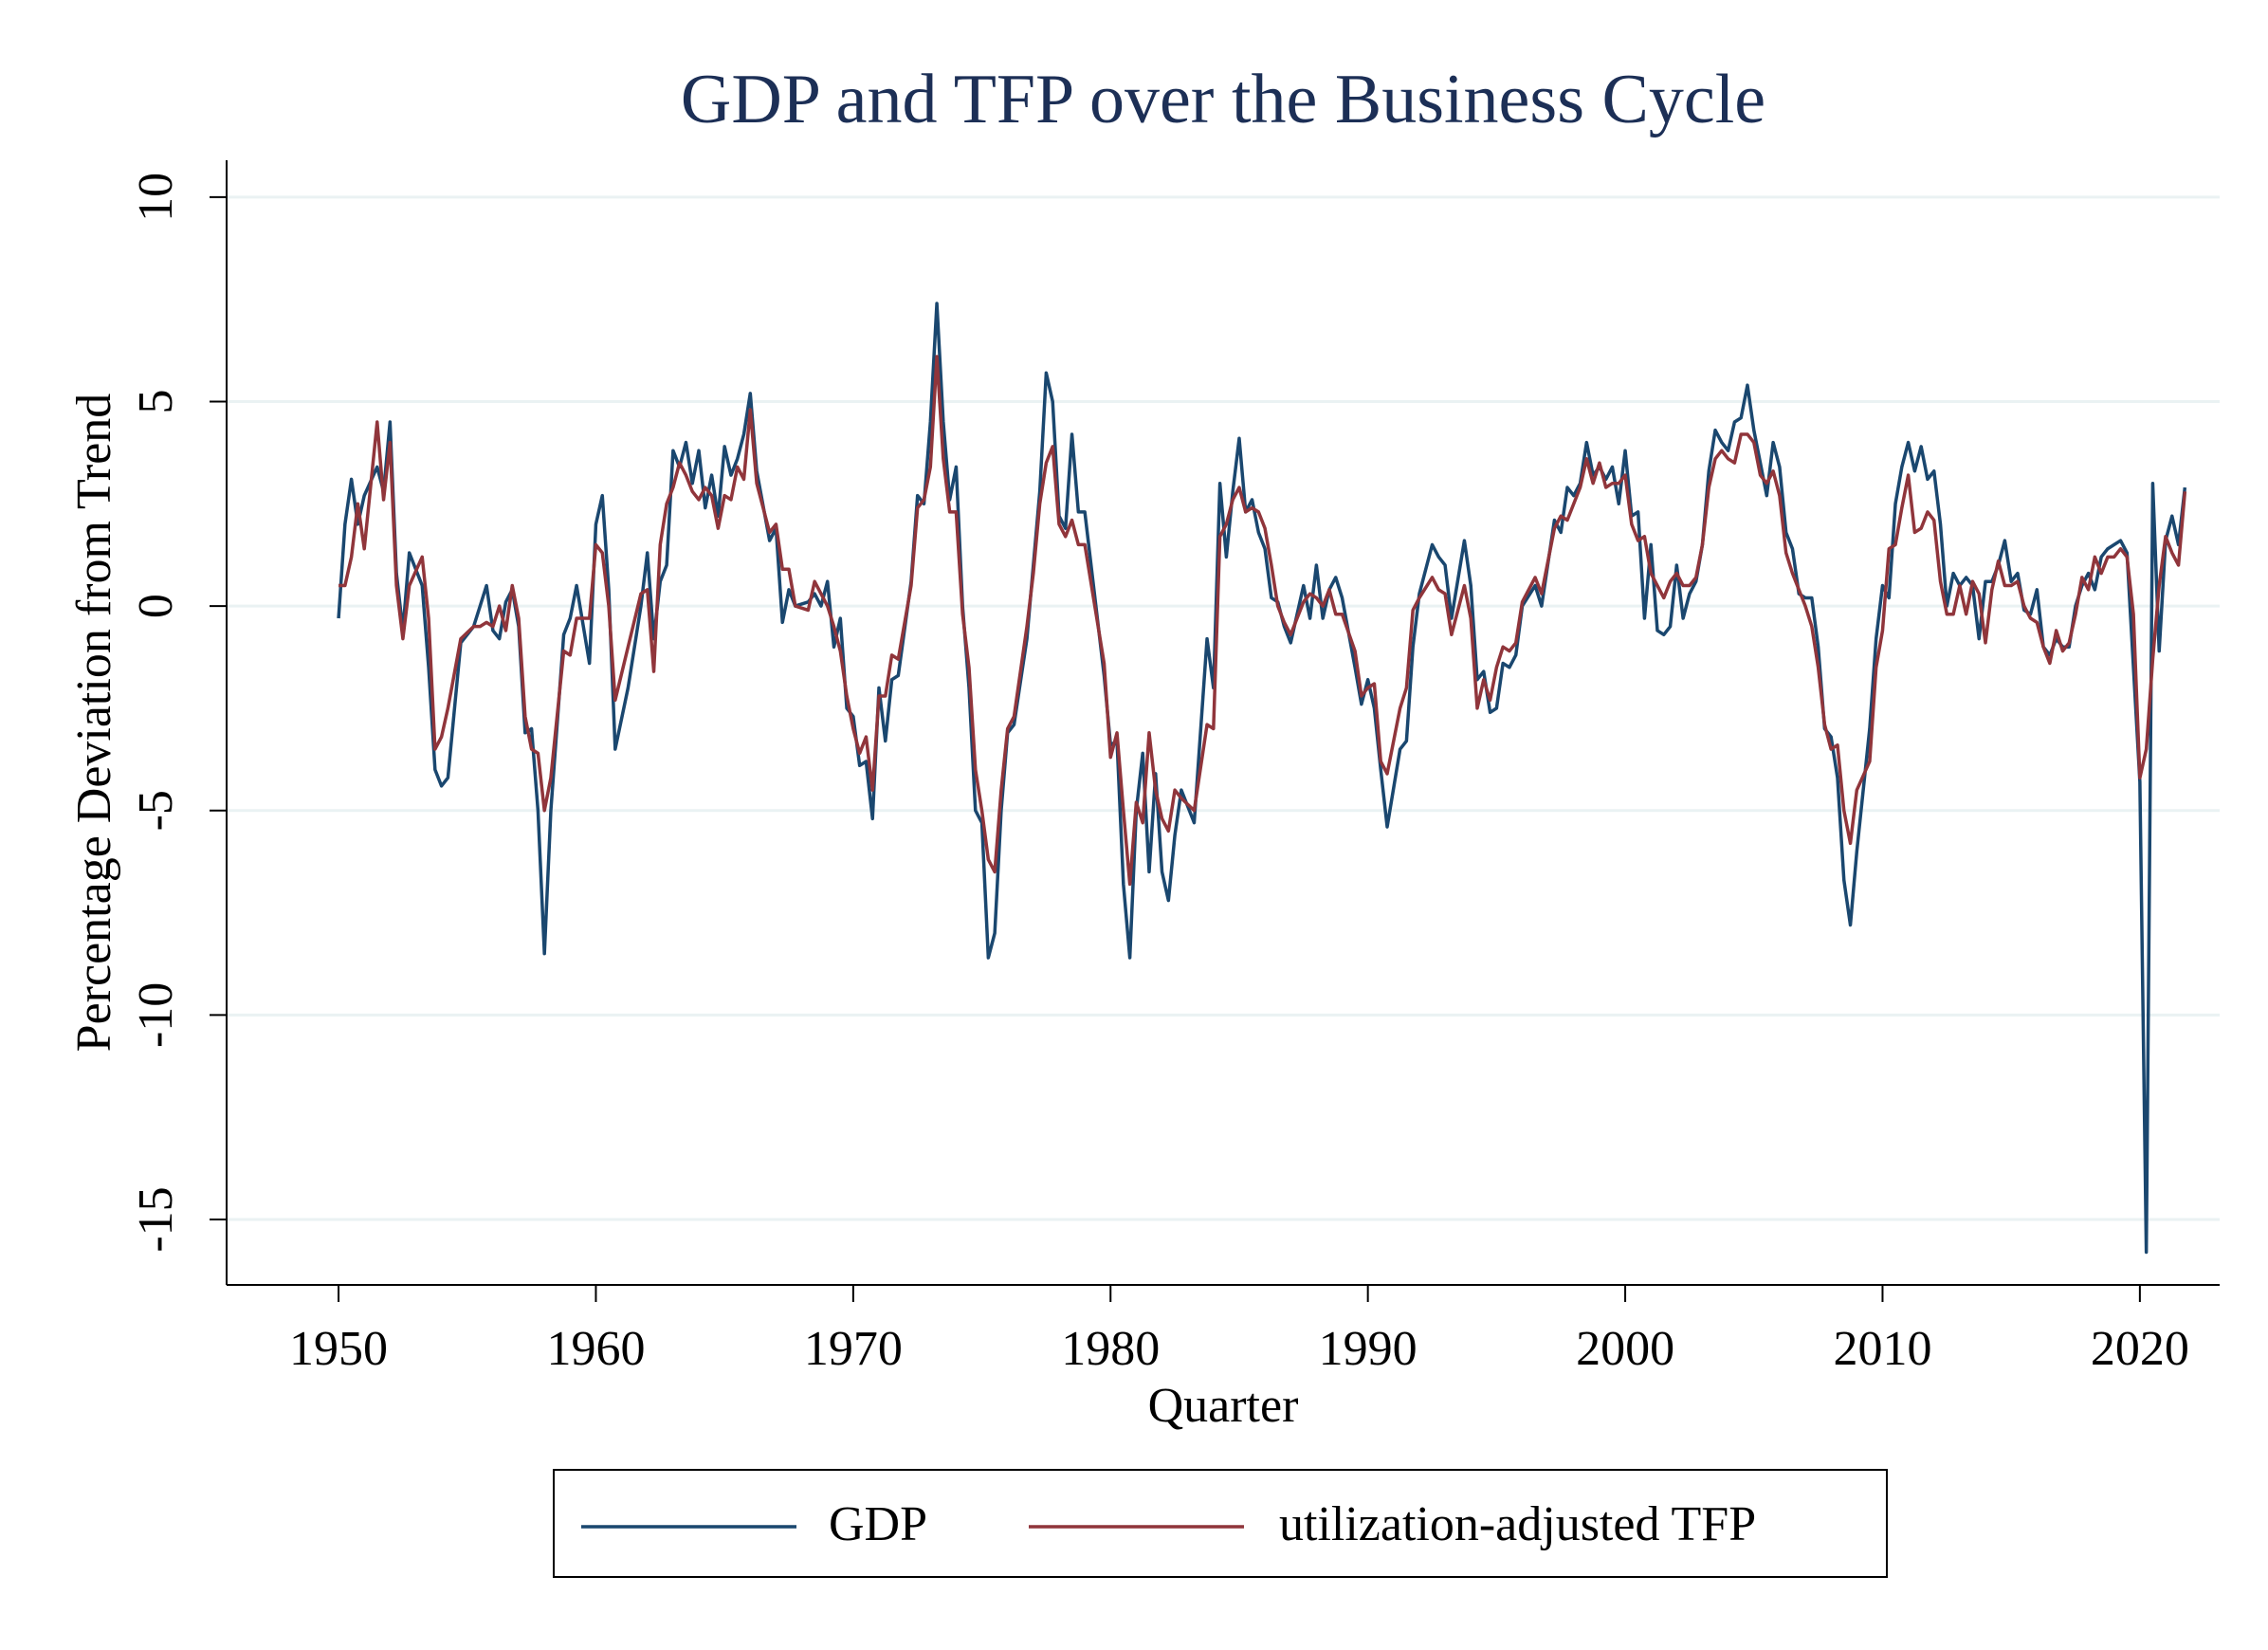  Describe the element at coordinates (1882, 1349) in the screenshot. I see `x-tick-label: 2010` at that location.